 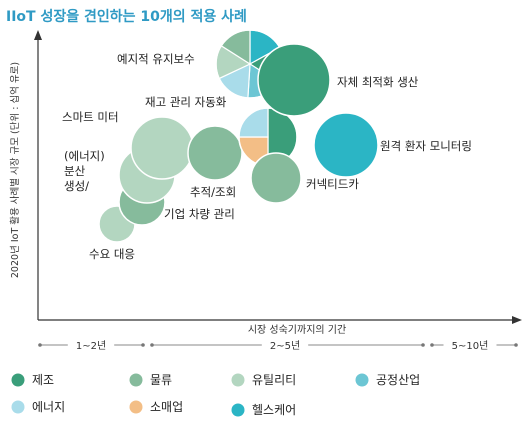 I want to click on x-bands: 1~2년 2~5년 5~10년, so click(x=278, y=346).